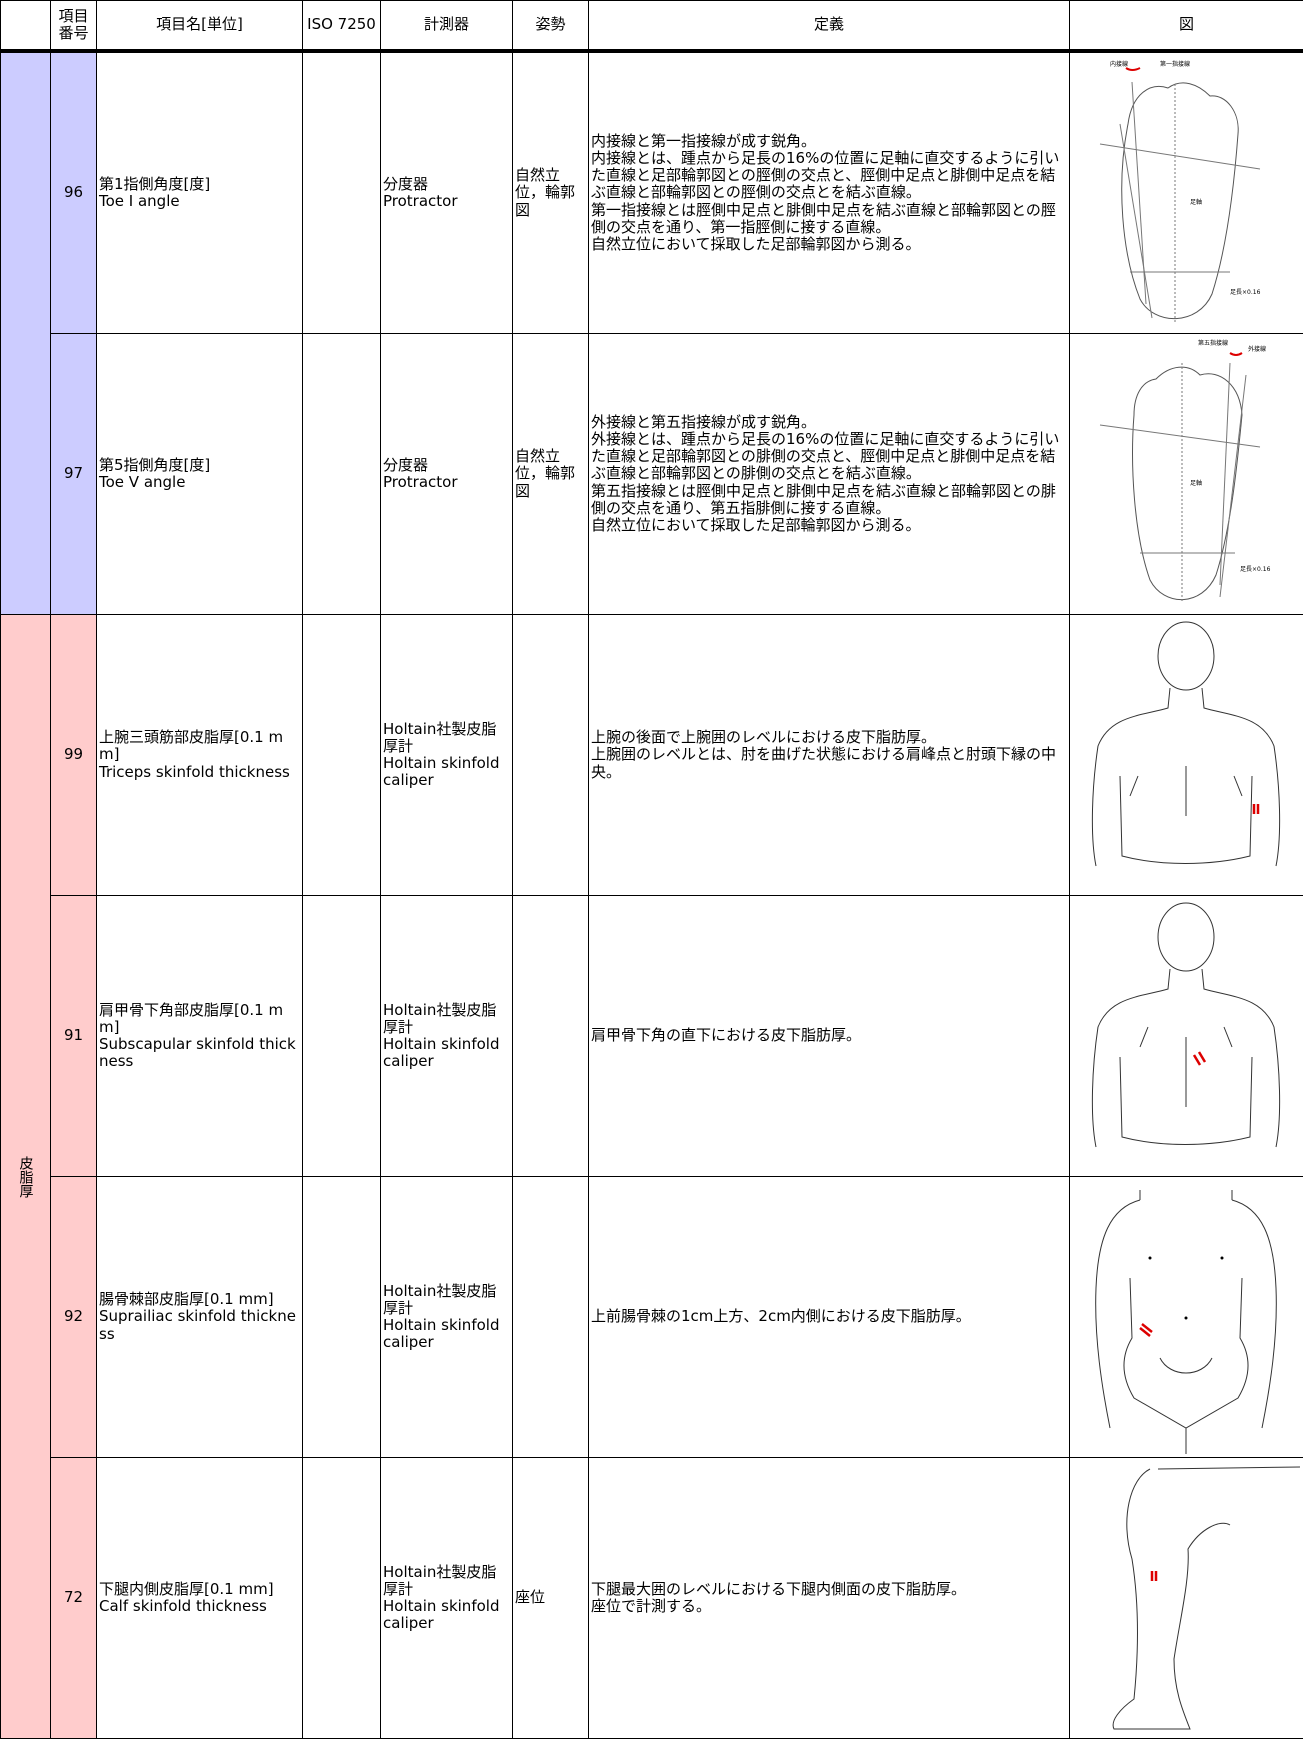 This screenshot has height=1739, width=1303. What do you see at coordinates (1213, 343) in the screenshot?
I see `figure-label: 第五指接線` at bounding box center [1213, 343].